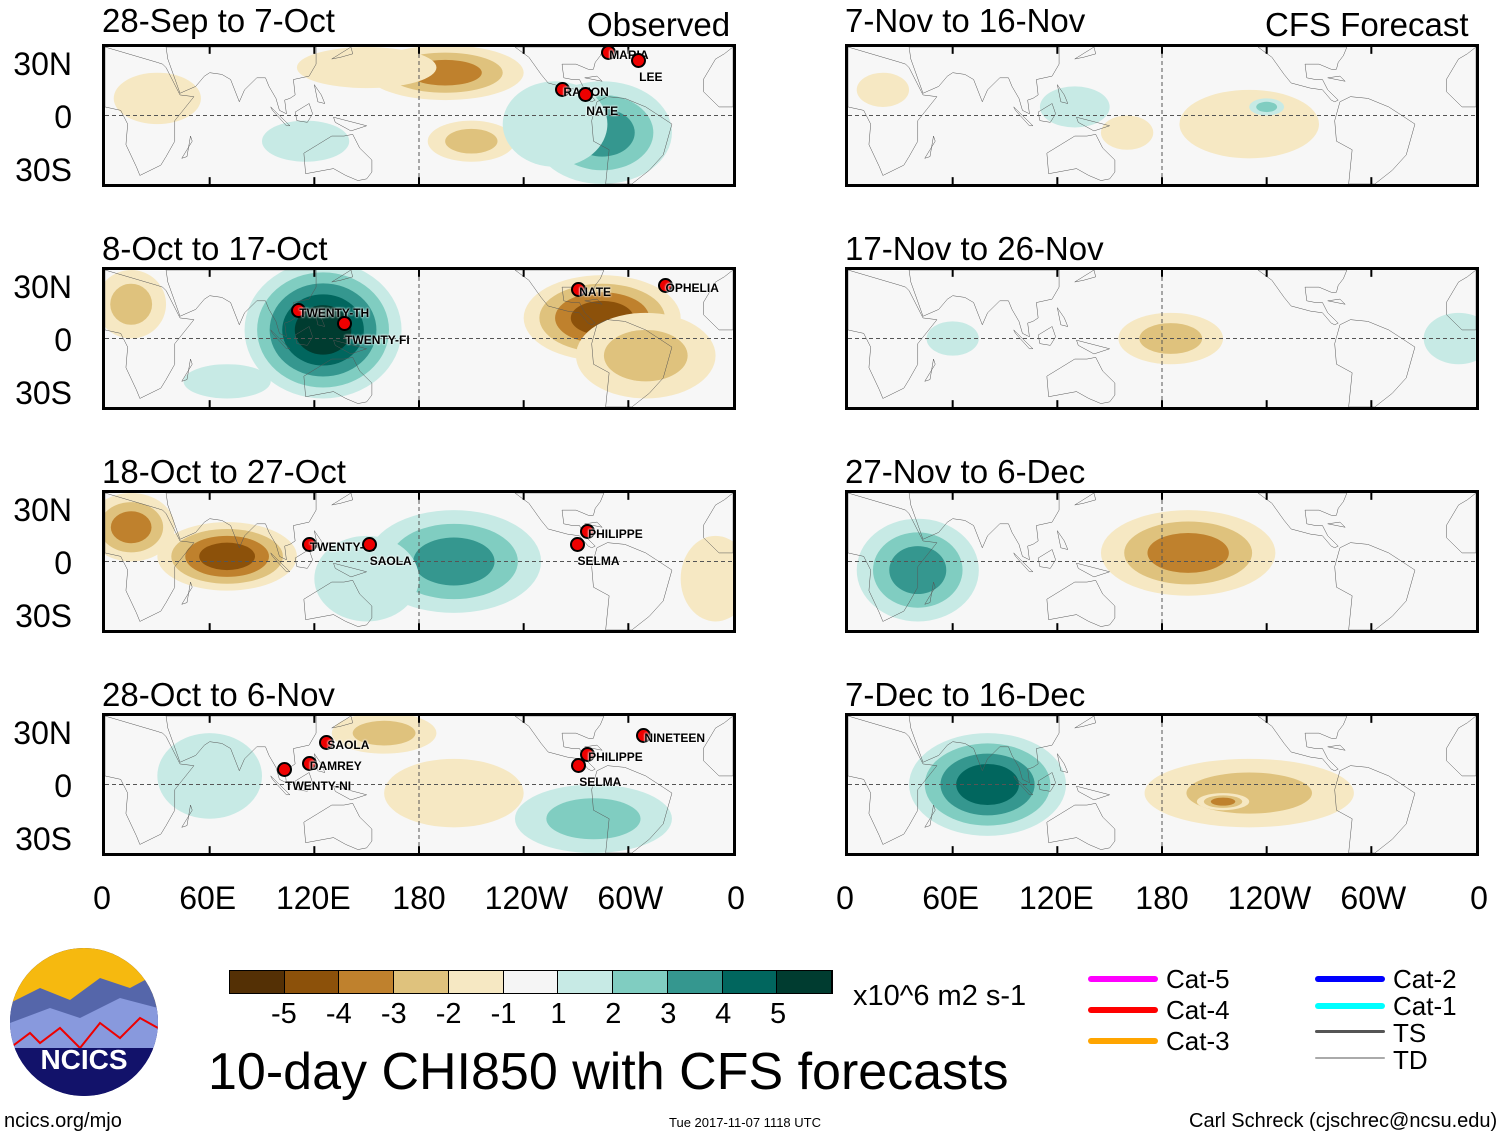 This screenshot has height=1137, width=1510. Describe the element at coordinates (84, 1059) in the screenshot. I see `logo-text: NCICS` at that location.